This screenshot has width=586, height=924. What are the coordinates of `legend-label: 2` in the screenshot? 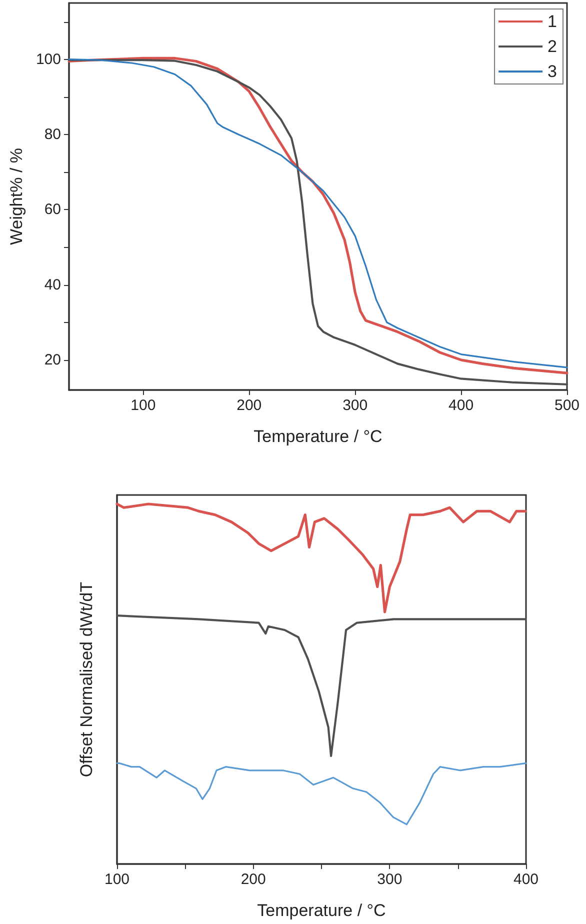 It's located at (553, 46).